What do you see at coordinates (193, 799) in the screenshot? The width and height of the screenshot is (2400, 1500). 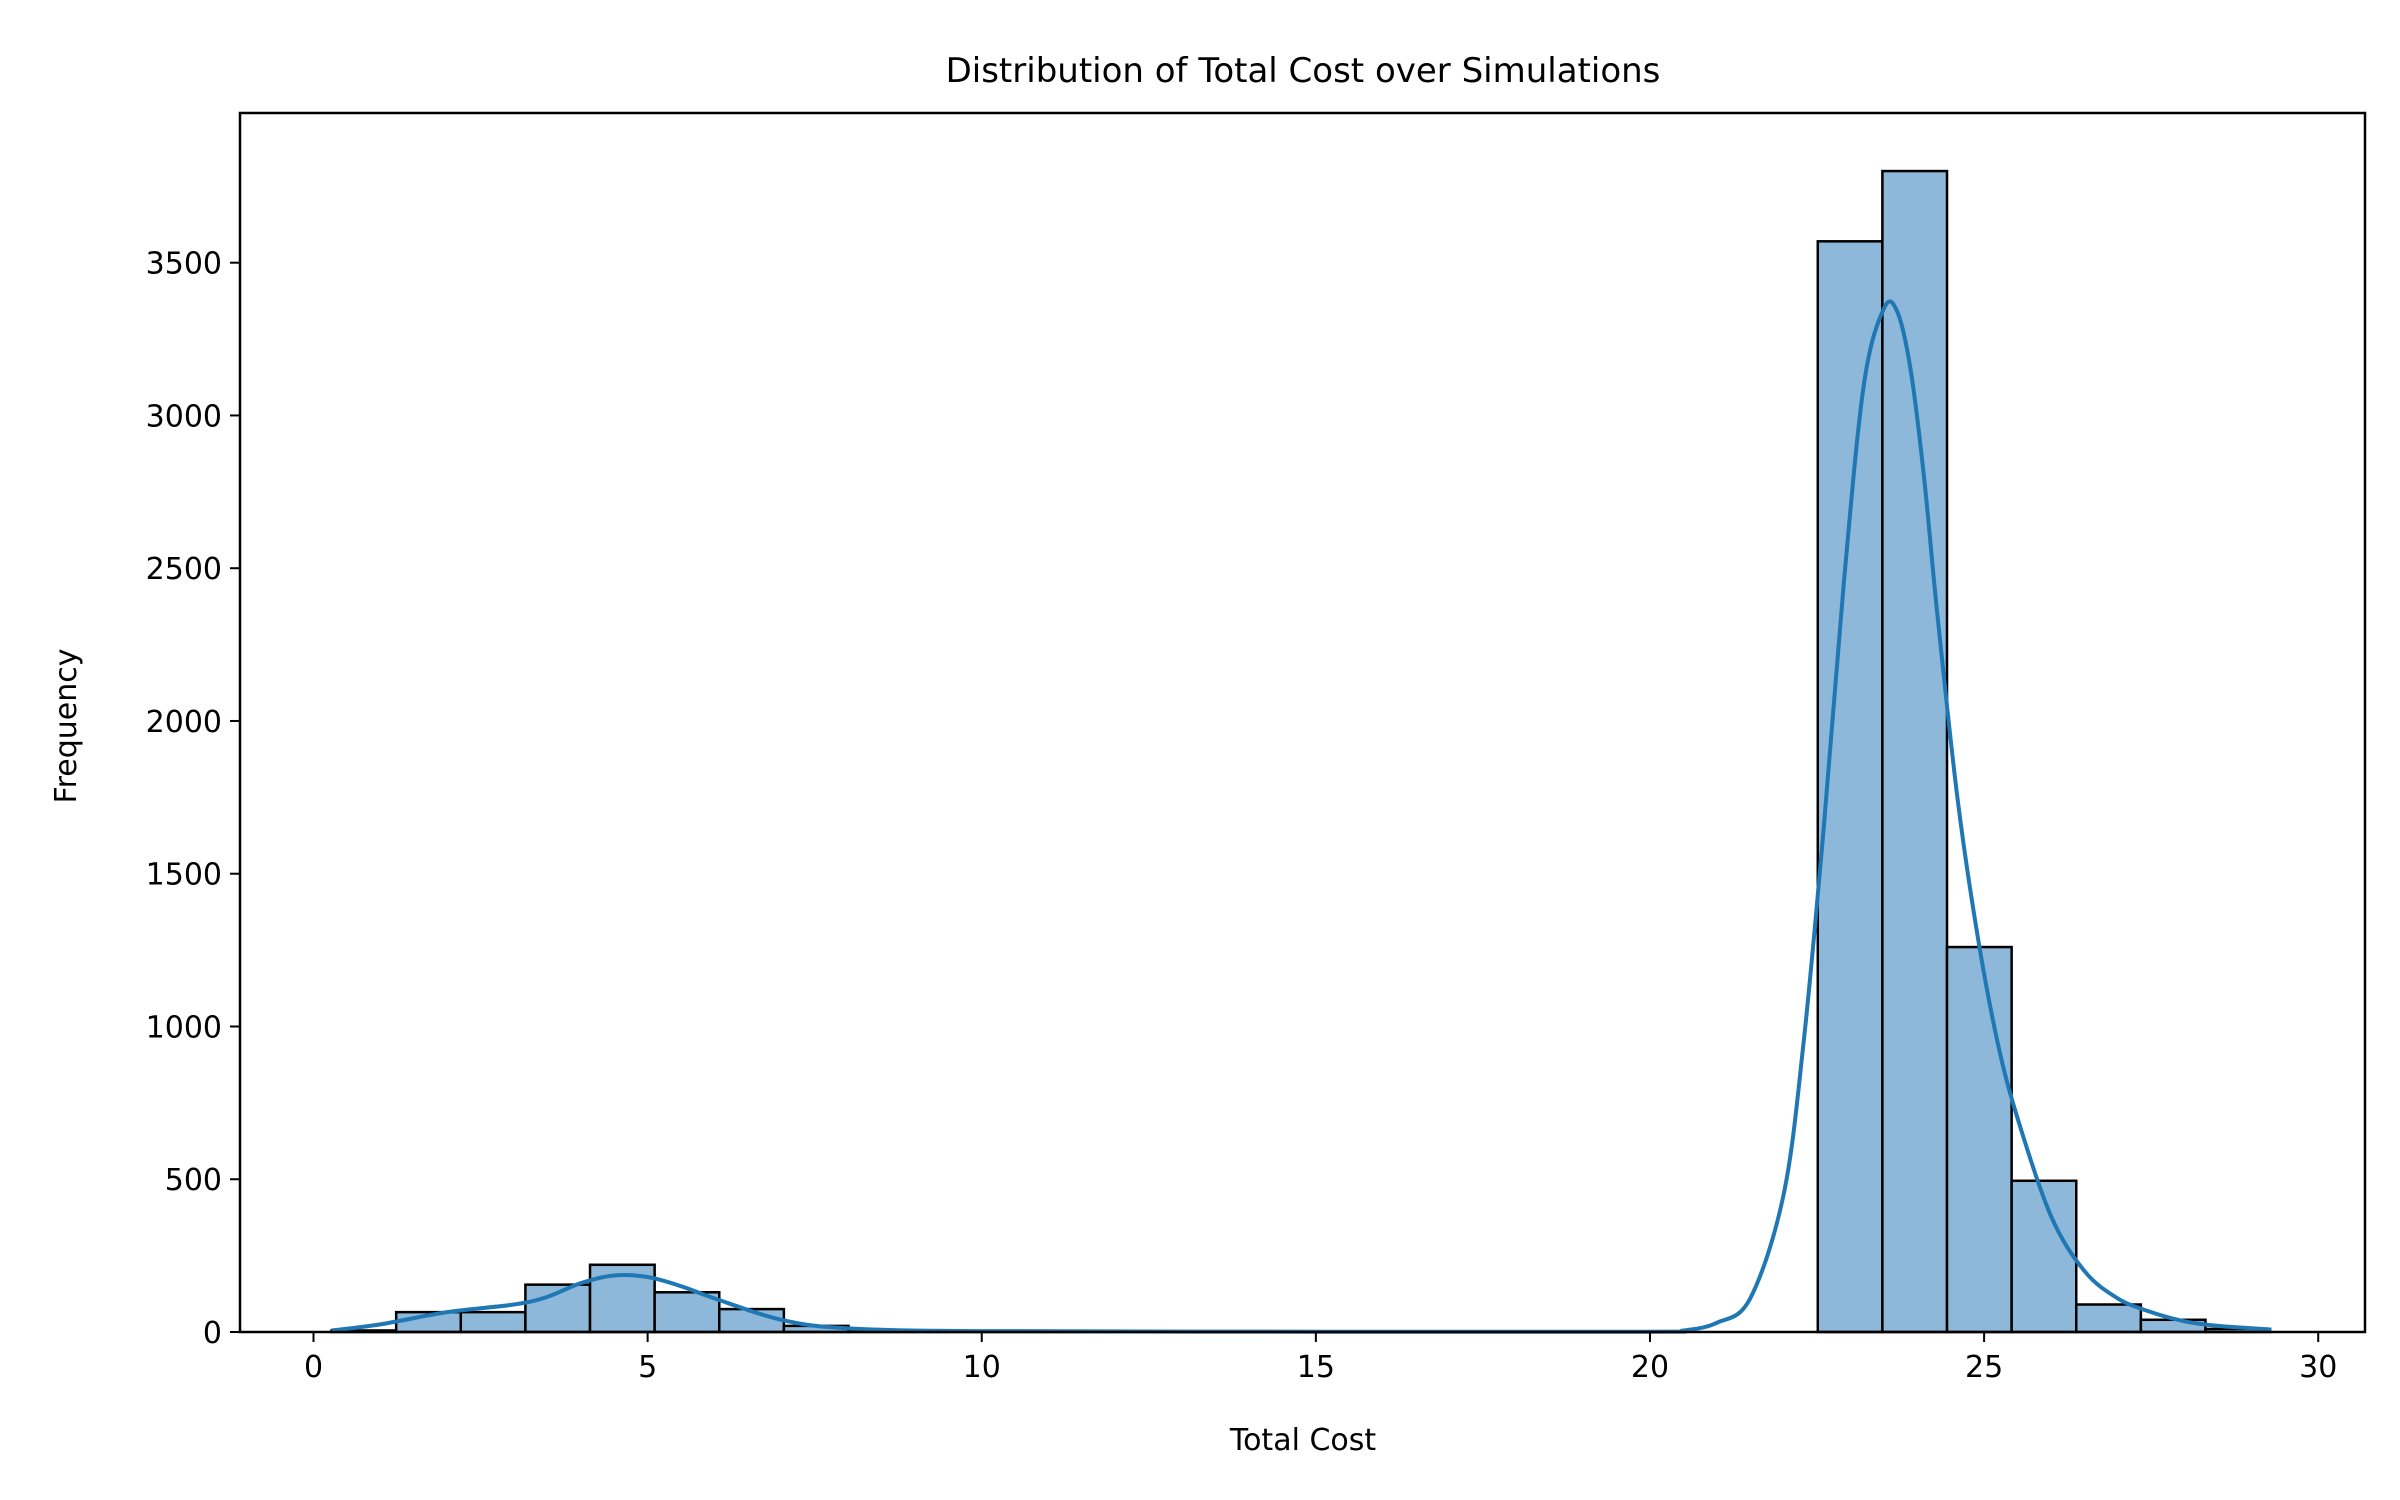 I see `y-axis-ticks: 0 500 1000 1500 2000 2500 3000 3500` at bounding box center [193, 799].